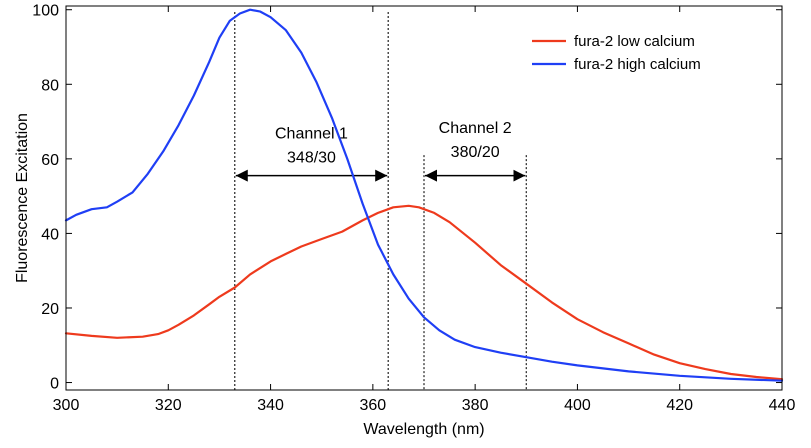  I want to click on y-tick-label: 20, so click(50, 309).